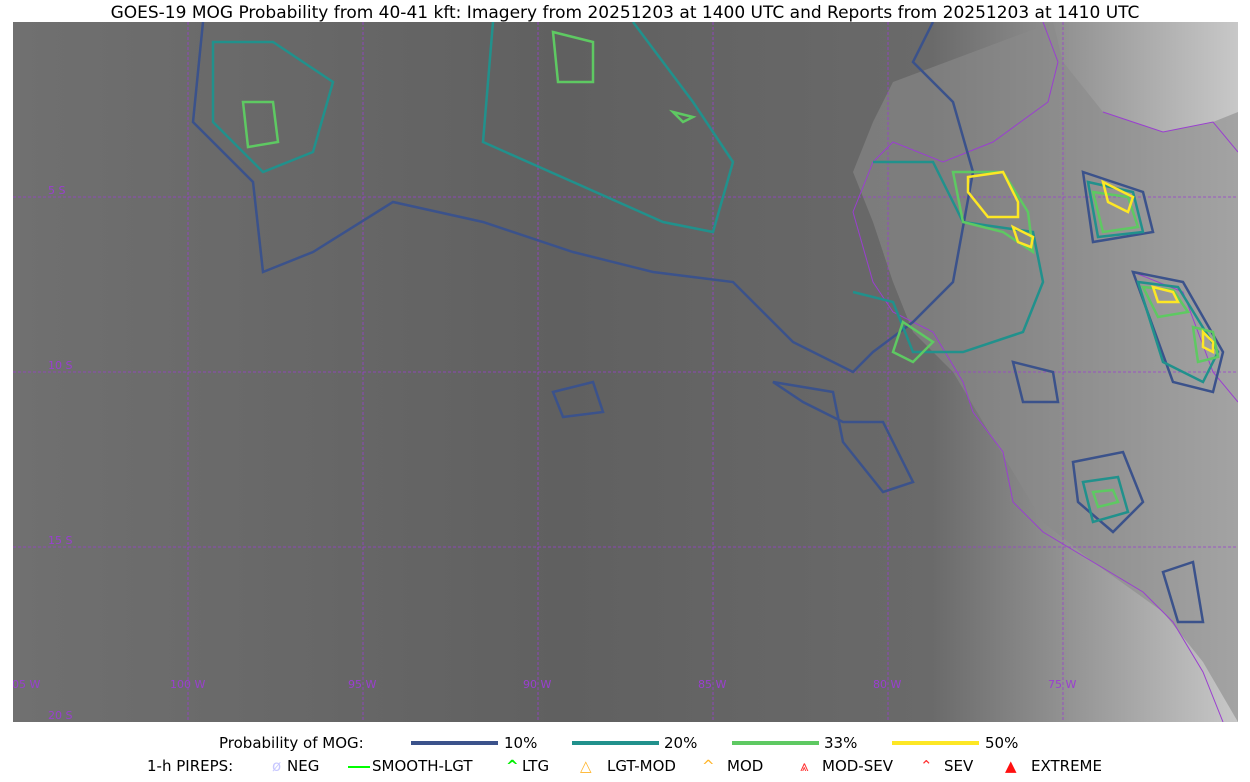 The image size is (1250, 782). Describe the element at coordinates (959, 766) in the screenshot. I see `pirep-label-sev: SEV` at that location.